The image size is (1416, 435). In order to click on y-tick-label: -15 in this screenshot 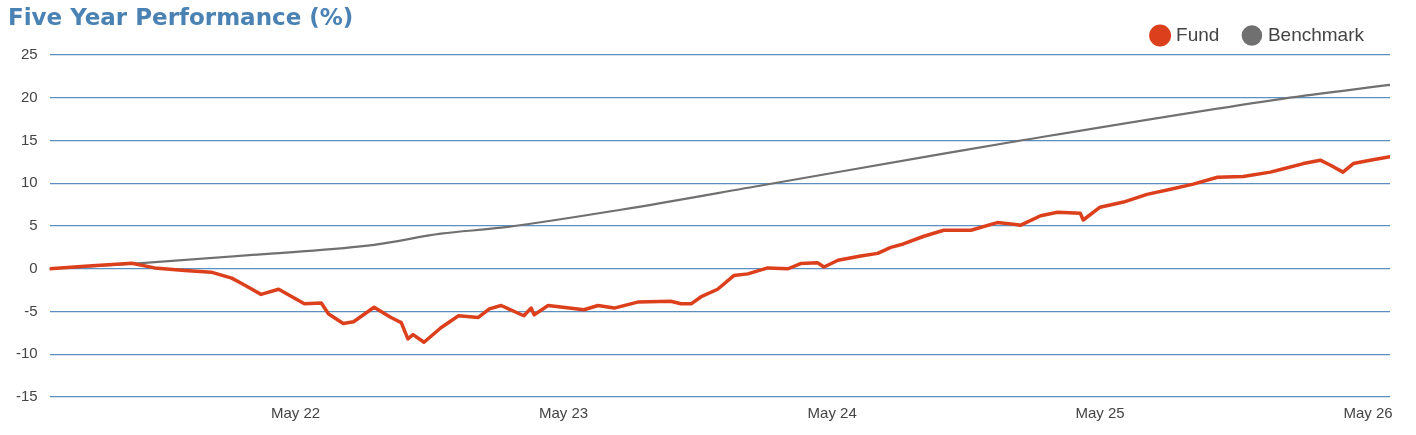, I will do `click(26, 396)`.